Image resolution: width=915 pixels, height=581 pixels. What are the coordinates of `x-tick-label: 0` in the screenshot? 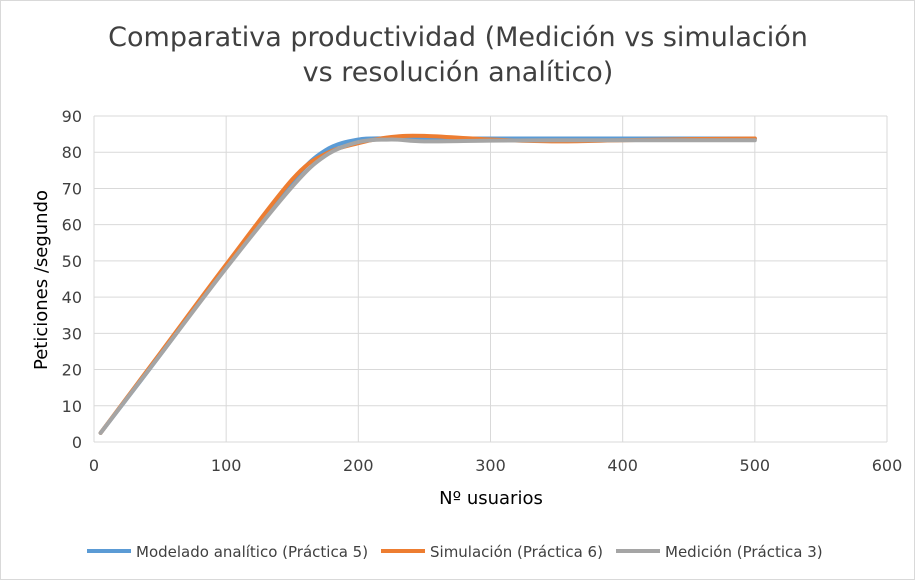 It's located at (94, 465).